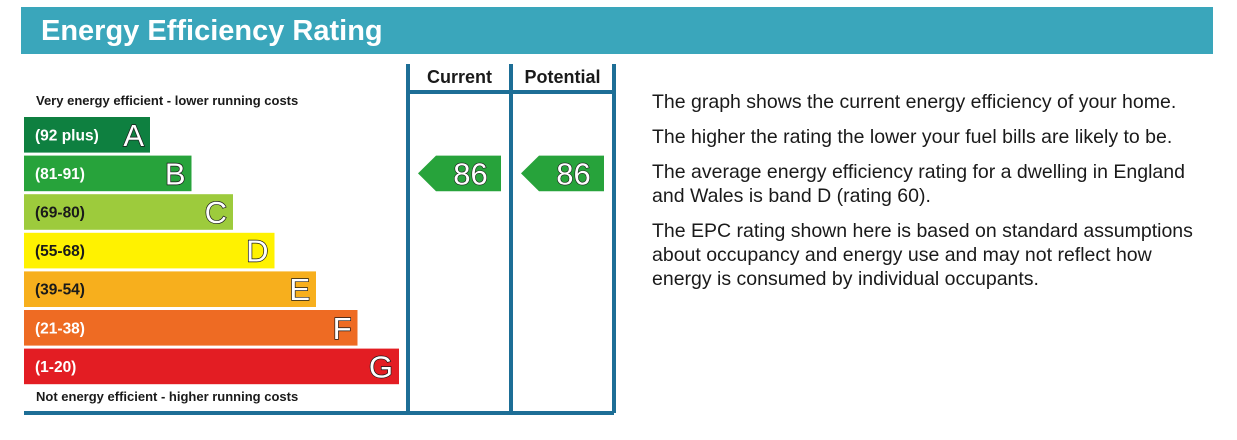 The width and height of the screenshot is (1237, 440). Describe the element at coordinates (175, 173) in the screenshot. I see `band-letter: B` at that location.